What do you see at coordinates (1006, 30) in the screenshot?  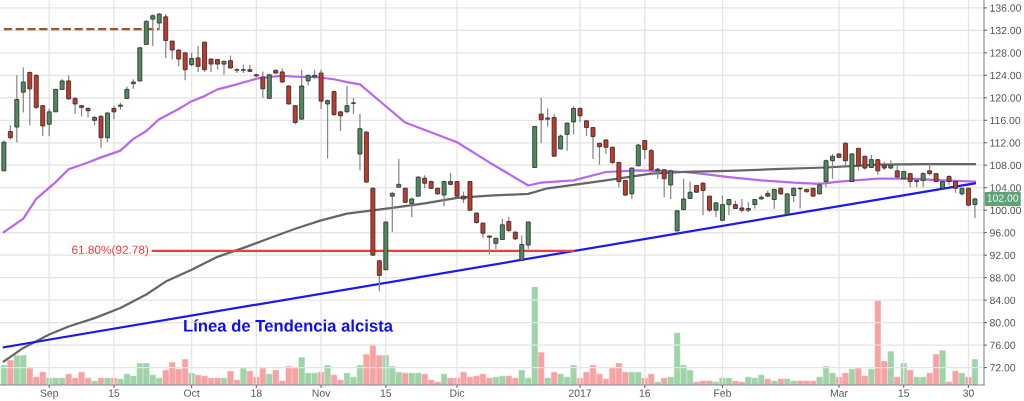 I see `y-tick-label: 132.00` at bounding box center [1006, 30].